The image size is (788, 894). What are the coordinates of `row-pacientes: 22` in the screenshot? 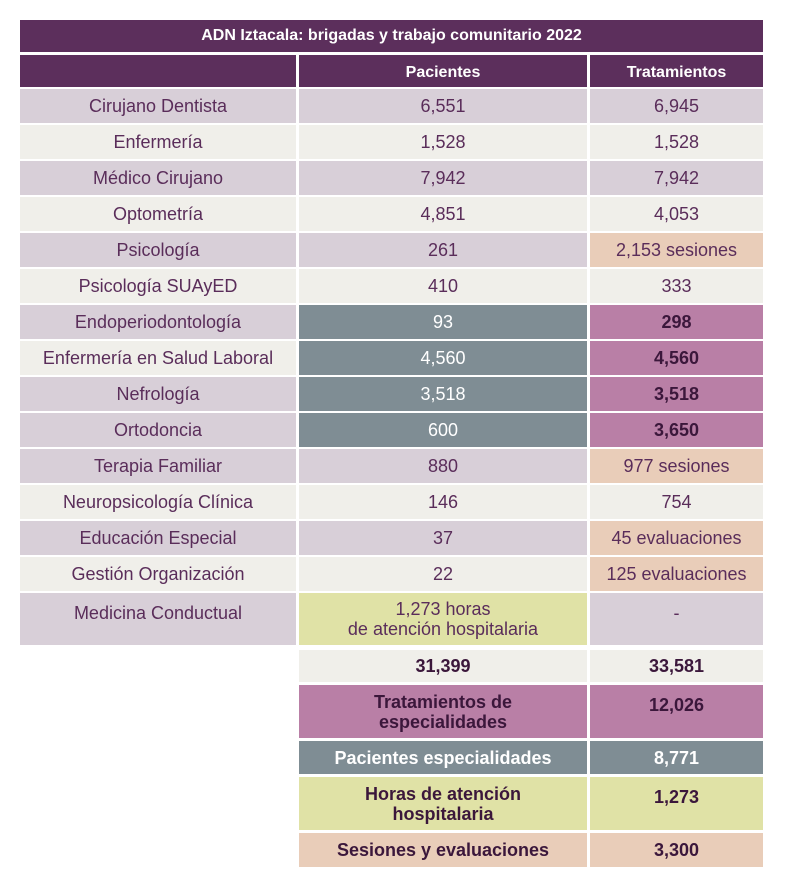 It's located at (443, 574).